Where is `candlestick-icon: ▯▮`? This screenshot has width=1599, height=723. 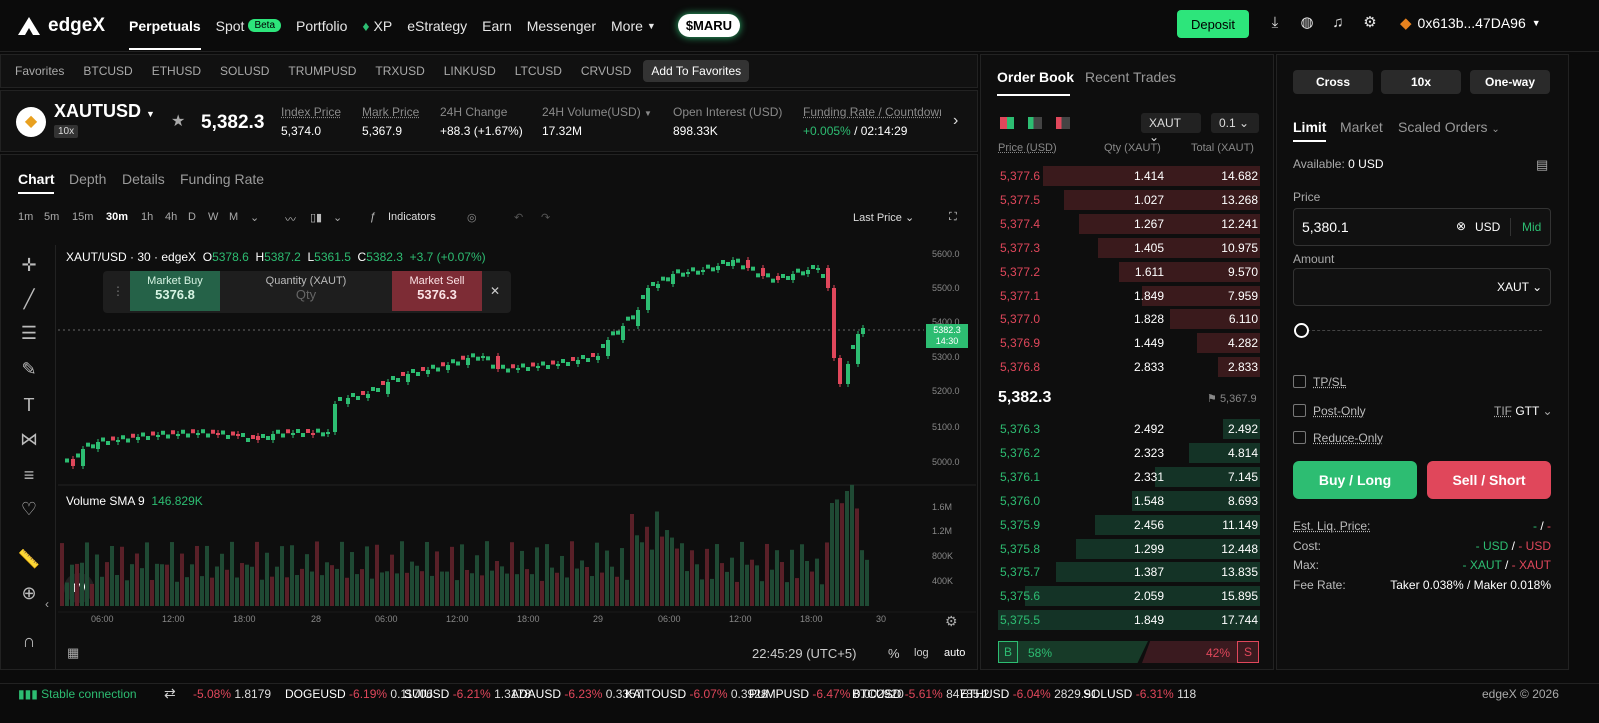
candlestick-icon: ▯▮ is located at coordinates (316, 218).